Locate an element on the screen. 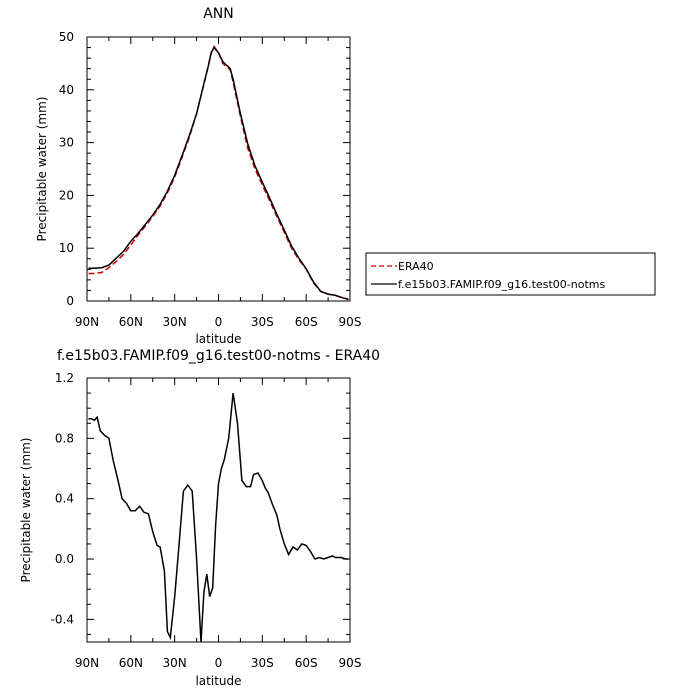 The image size is (693, 694). y-tick-label: 0.8 is located at coordinates (64, 438).